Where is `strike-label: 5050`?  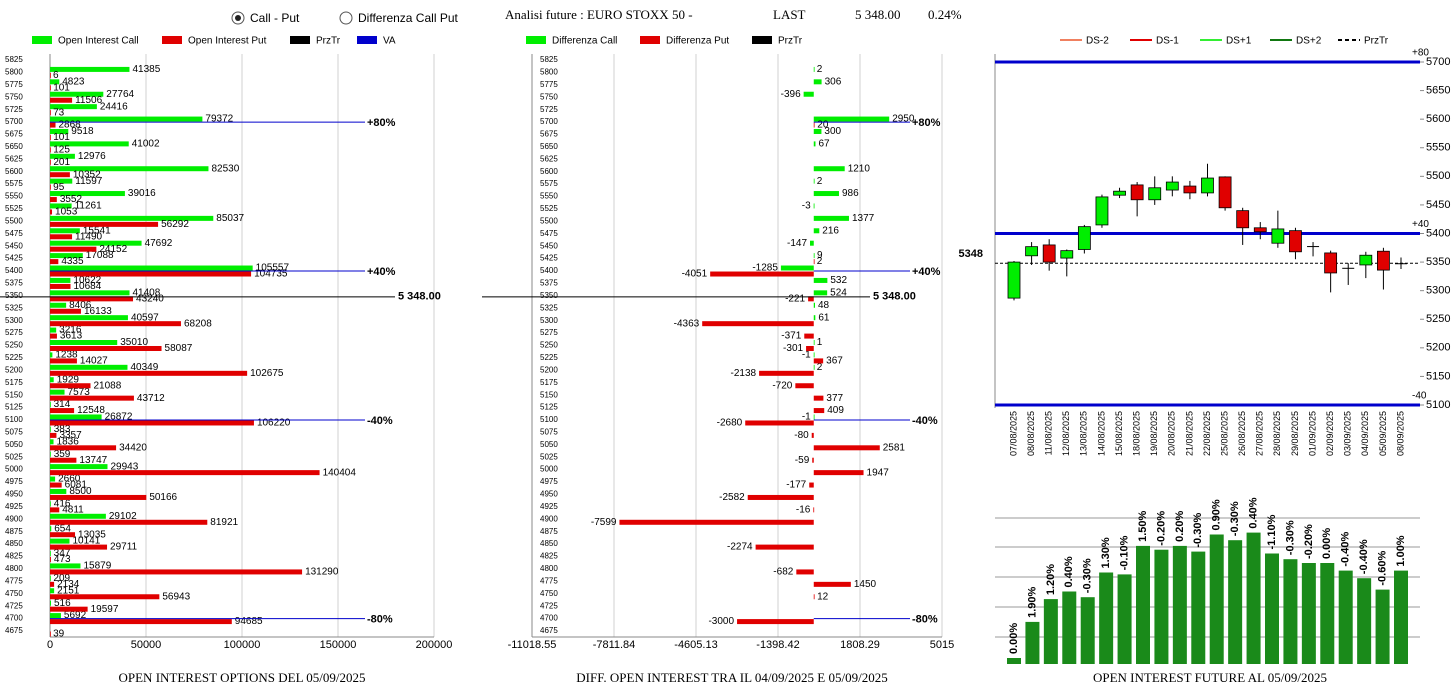
strike-label: 5050 is located at coordinates (14, 444).